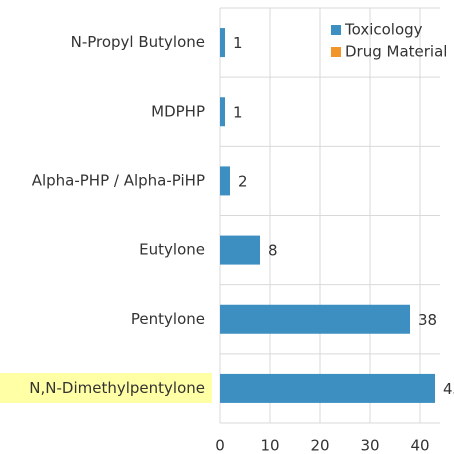 The width and height of the screenshot is (454, 454). What do you see at coordinates (118, 180) in the screenshot?
I see `y-tick-label: Alpha-PHP / Alpha-PiHP` at bounding box center [118, 180].